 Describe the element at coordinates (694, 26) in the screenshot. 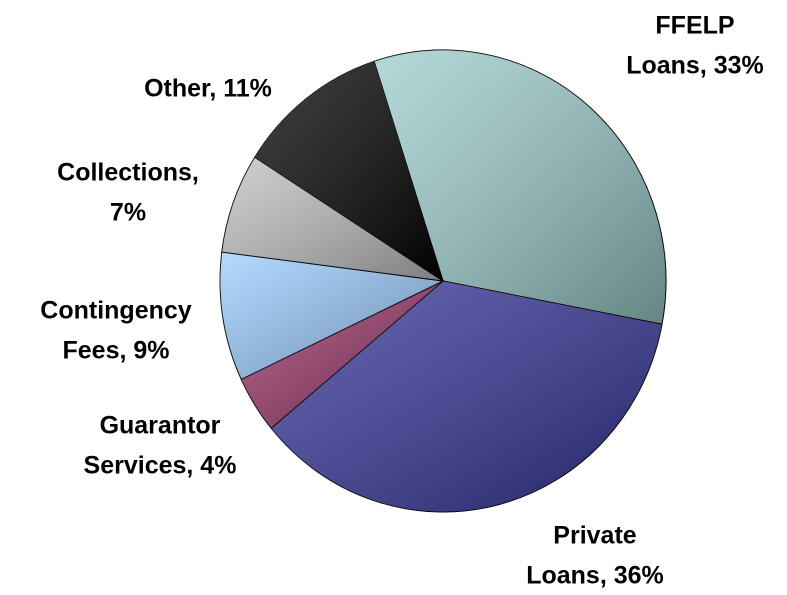

I see `slice-label: FFELP` at that location.